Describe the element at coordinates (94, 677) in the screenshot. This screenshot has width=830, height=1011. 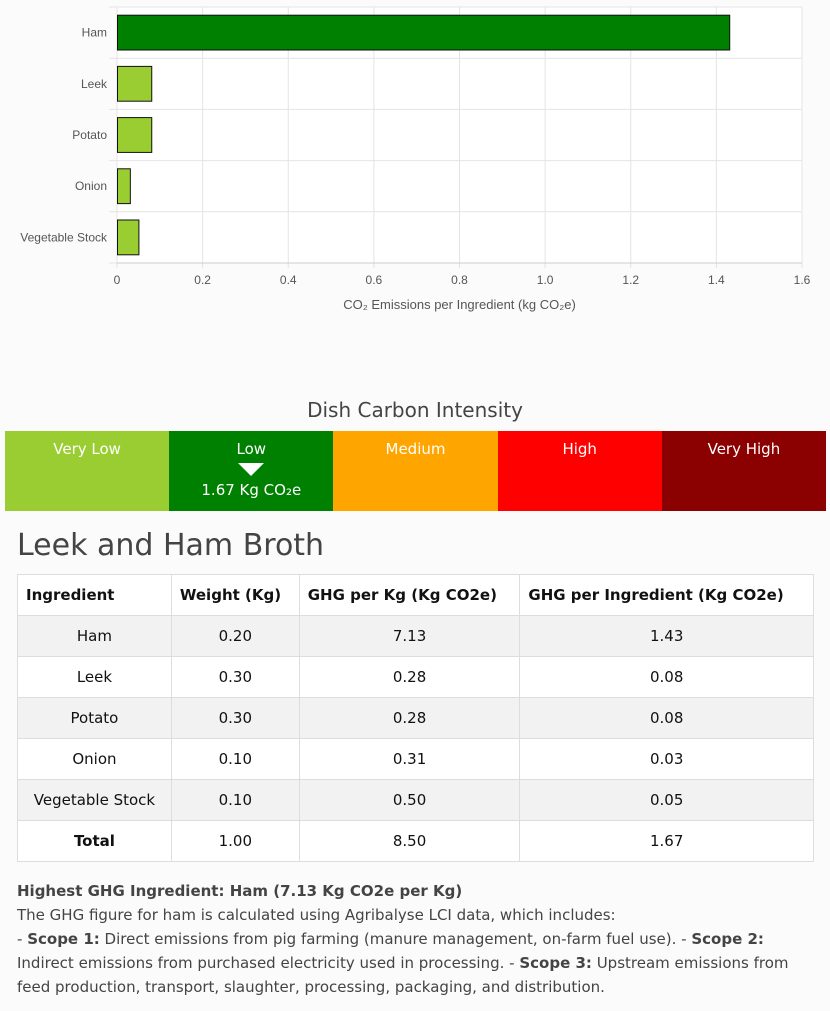
I see `cell-ingredient: Leek` at that location.